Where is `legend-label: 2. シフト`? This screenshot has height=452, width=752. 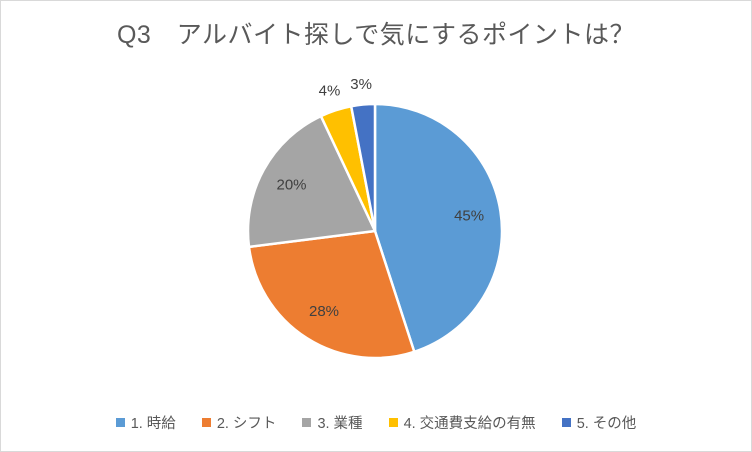
legend-label: 2. シフト is located at coordinates (246, 424).